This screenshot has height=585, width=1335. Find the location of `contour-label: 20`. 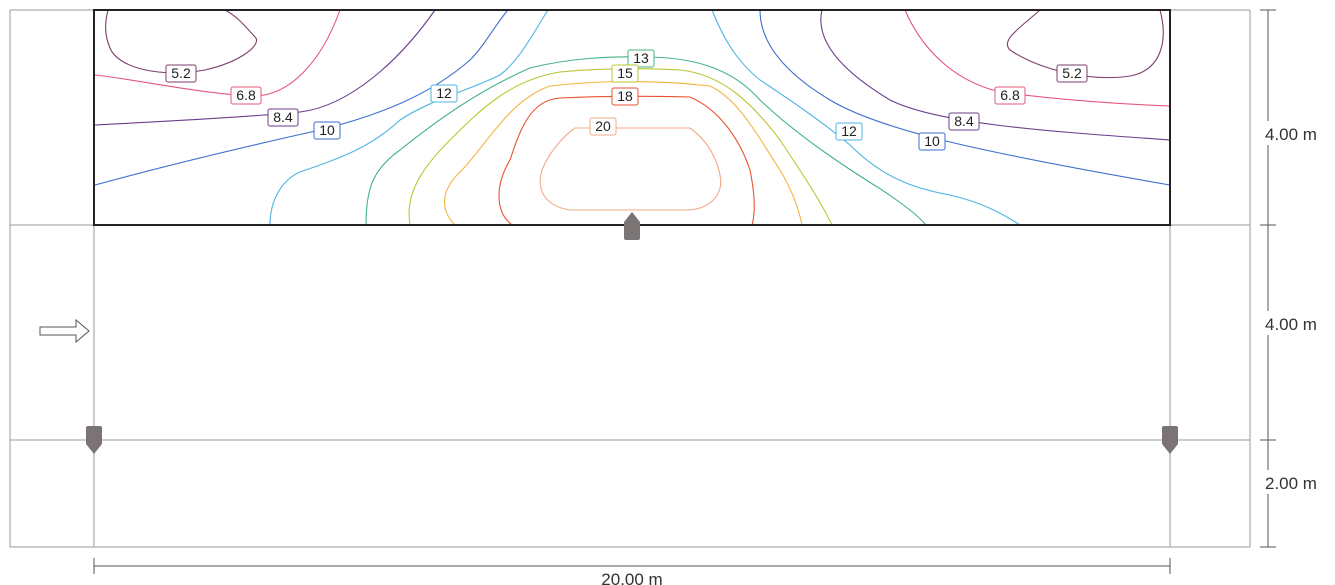

contour-label: 20 is located at coordinates (603, 126).